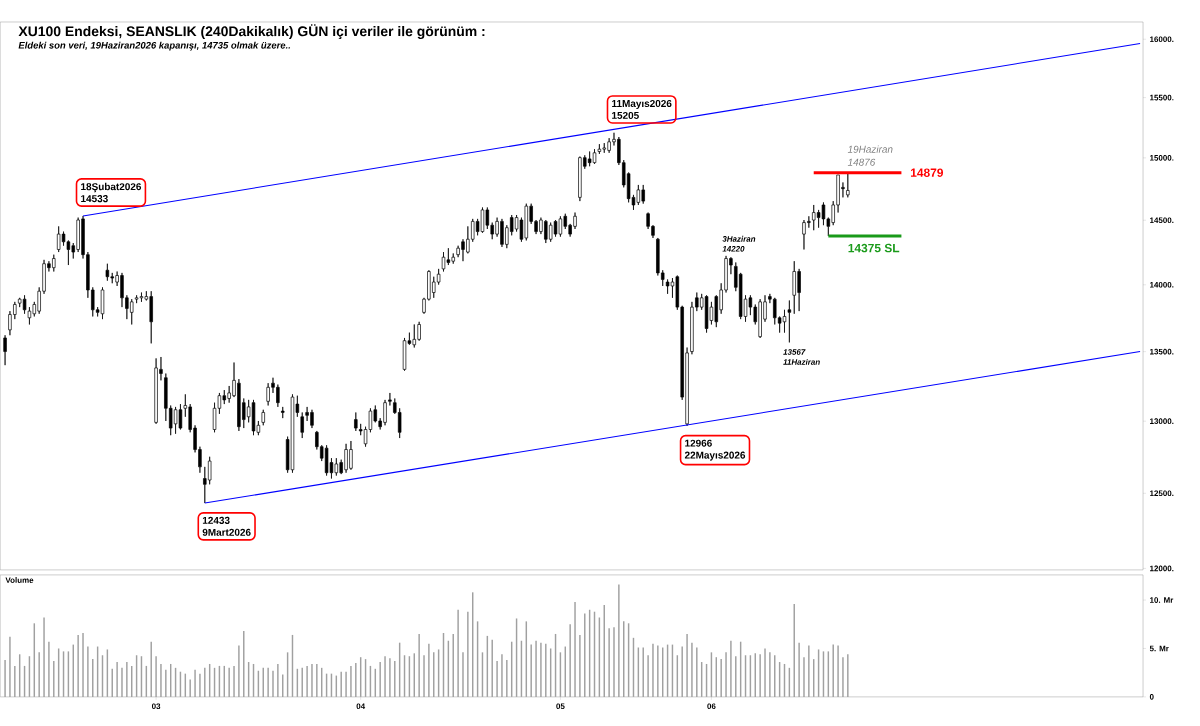 The height and width of the screenshot is (726, 1200). I want to click on annotation: 12433, so click(216, 520).